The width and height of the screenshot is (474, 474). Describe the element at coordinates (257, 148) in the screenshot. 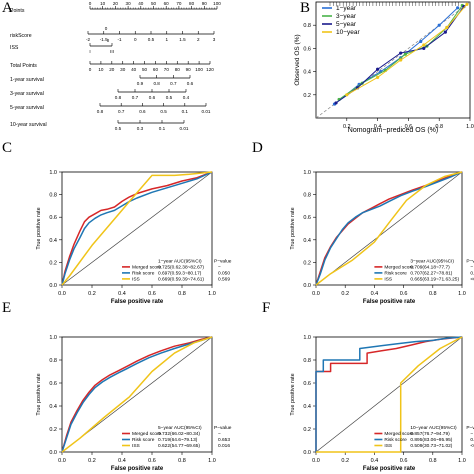

I see `panel-letter-d: D` at that location.